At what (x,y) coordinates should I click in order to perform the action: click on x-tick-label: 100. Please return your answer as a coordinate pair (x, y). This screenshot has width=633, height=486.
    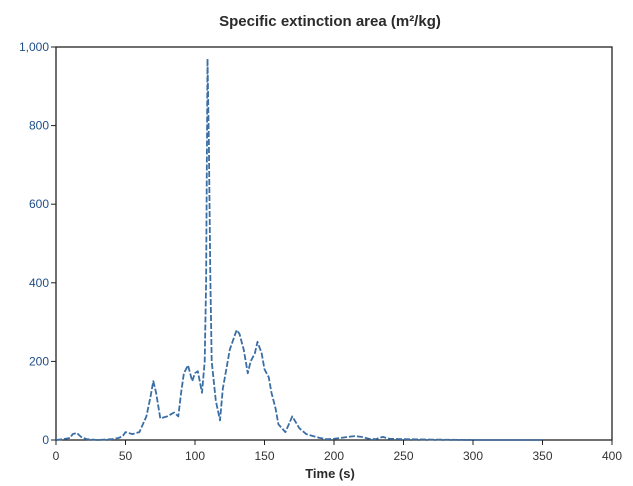
    Looking at the image, I should click on (195, 456).